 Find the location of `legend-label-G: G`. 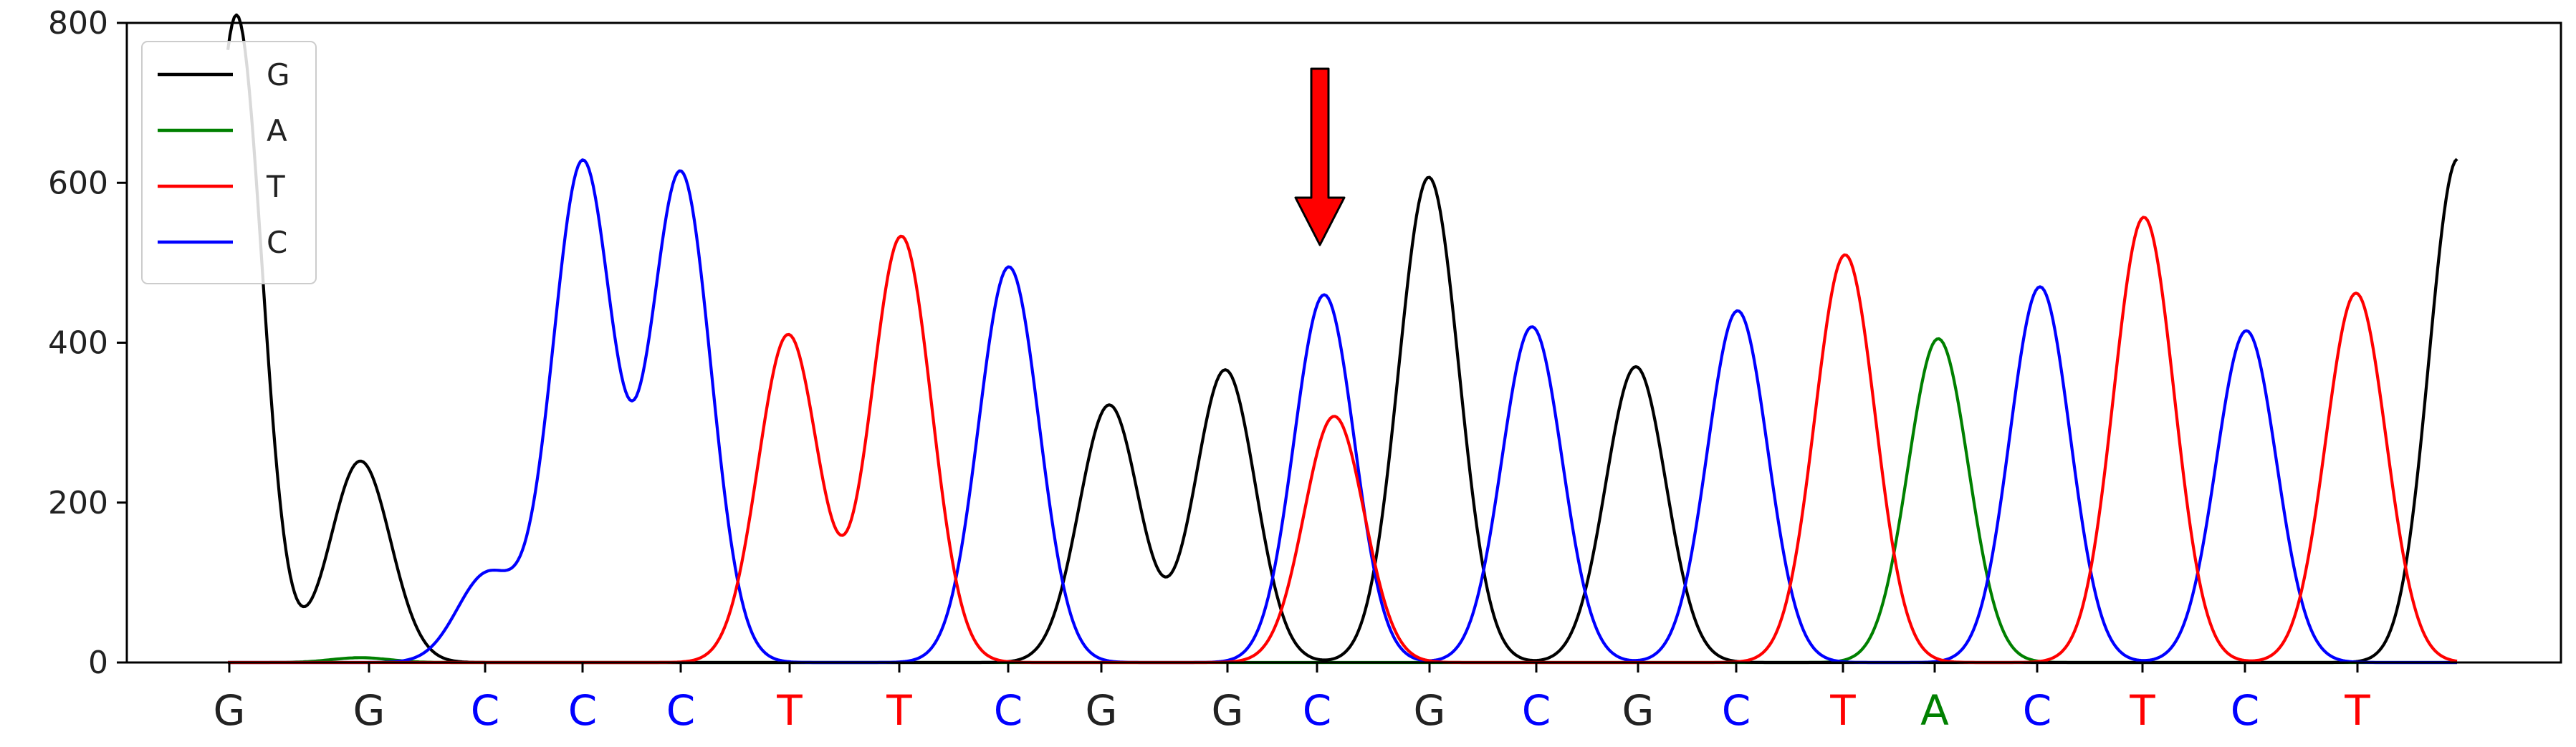

legend-label-G: G is located at coordinates (278, 75).